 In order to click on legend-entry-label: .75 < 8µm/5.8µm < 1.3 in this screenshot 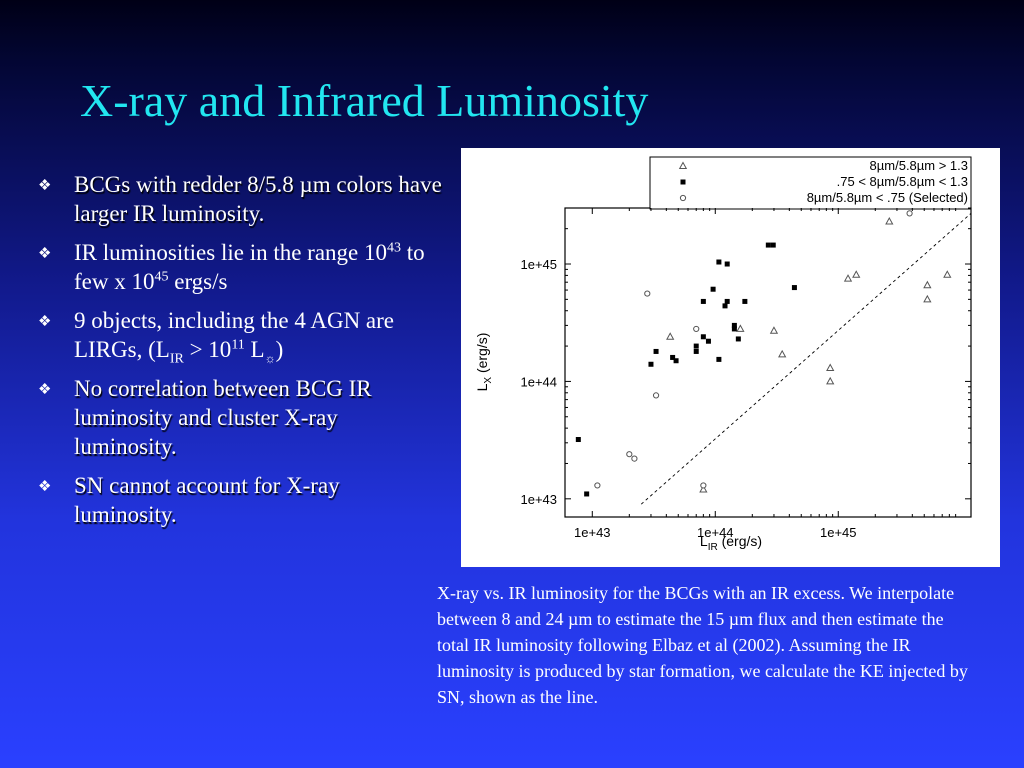, I will do `click(902, 181)`.